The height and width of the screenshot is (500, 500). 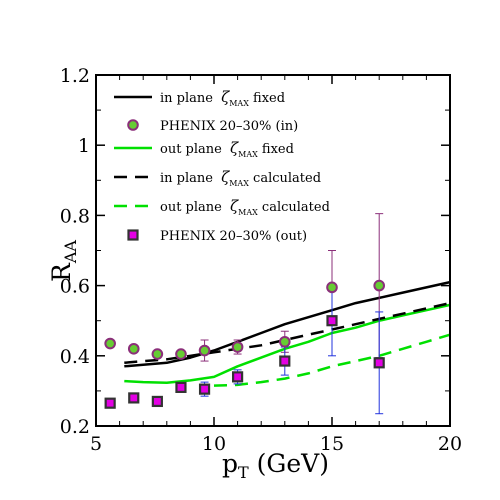 I want to click on legend-entry: out plane ζMAX calculated, so click(x=222, y=207).